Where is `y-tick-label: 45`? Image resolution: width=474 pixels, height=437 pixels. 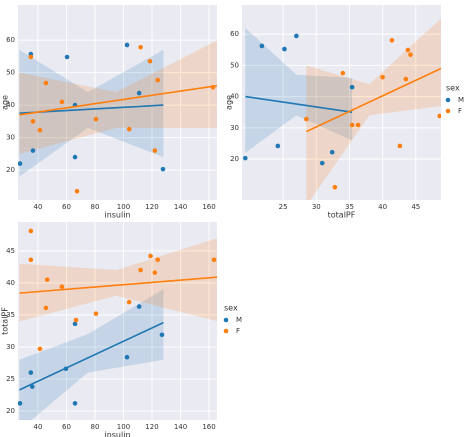
y-tick-label: 45 is located at coordinates (10, 251).